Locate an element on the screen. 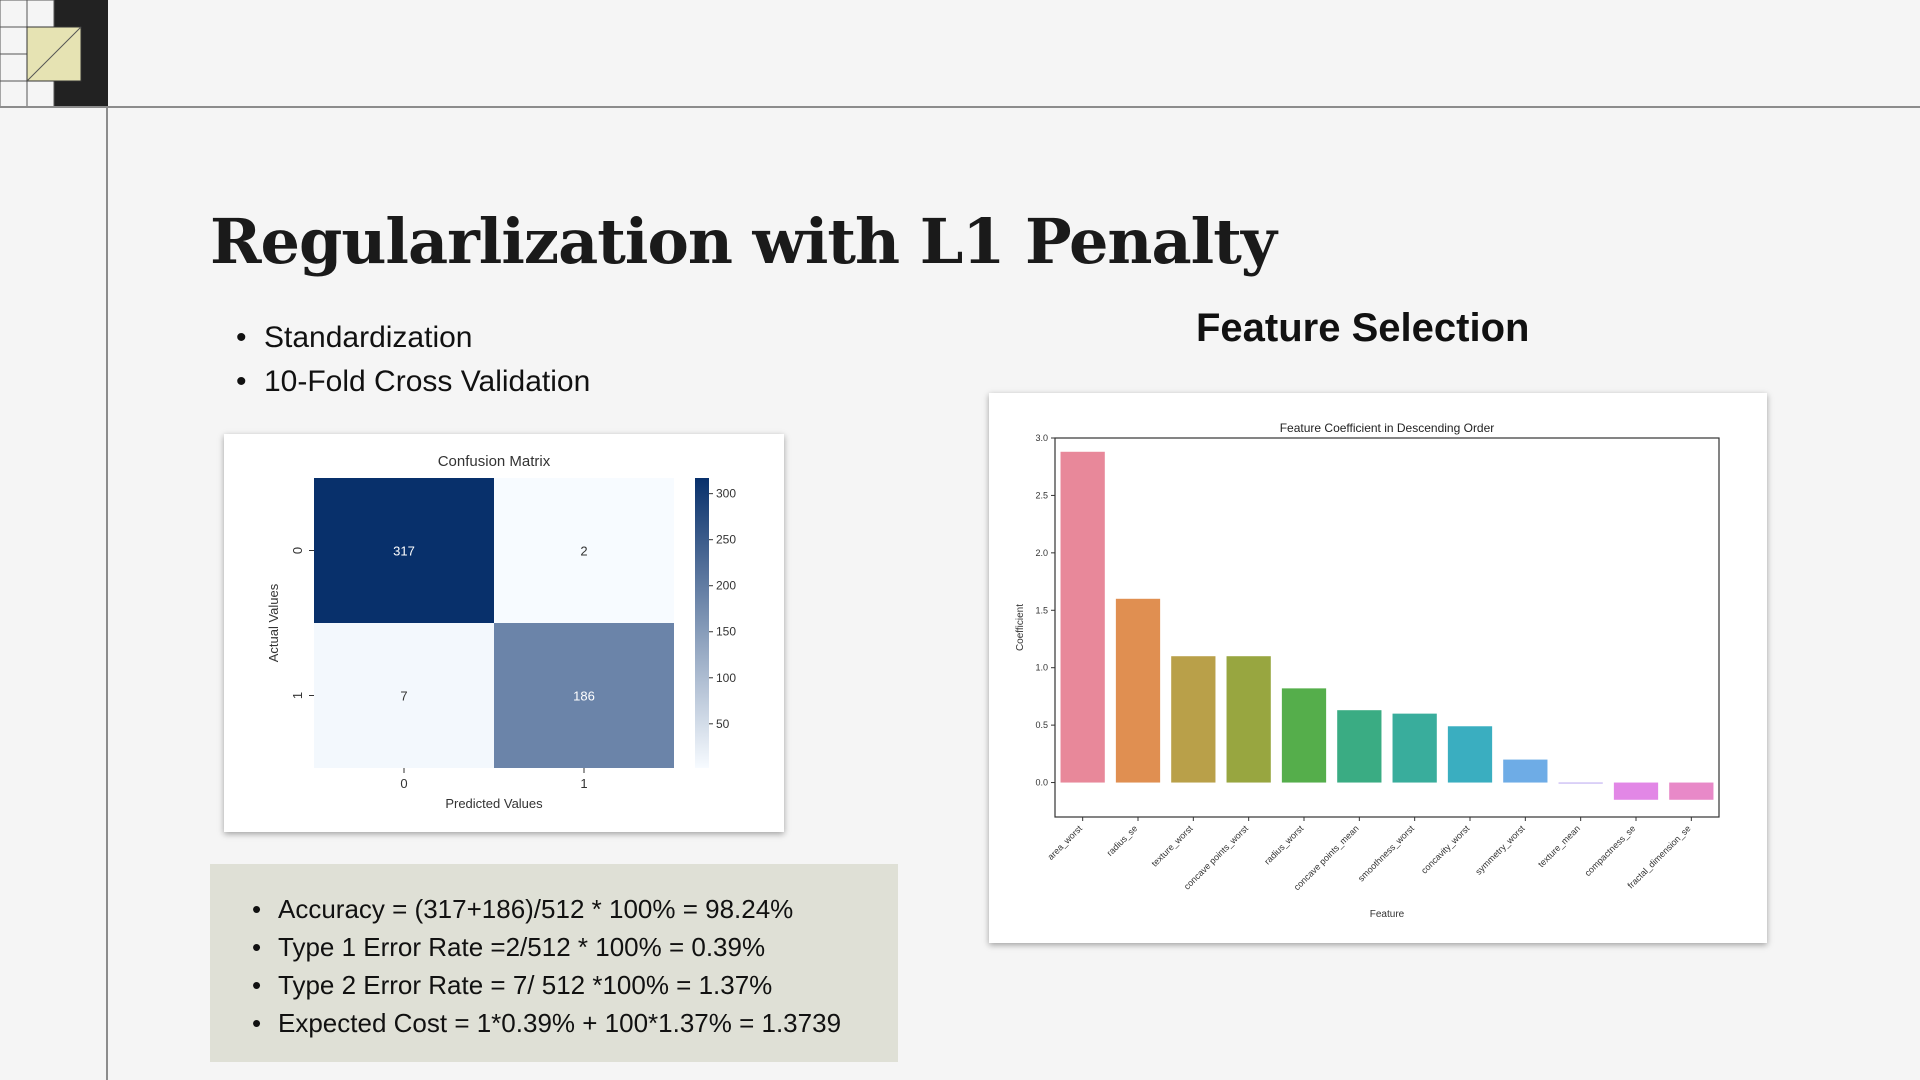 The image size is (1920, 1080). logo-grid is located at coordinates (54, 54).